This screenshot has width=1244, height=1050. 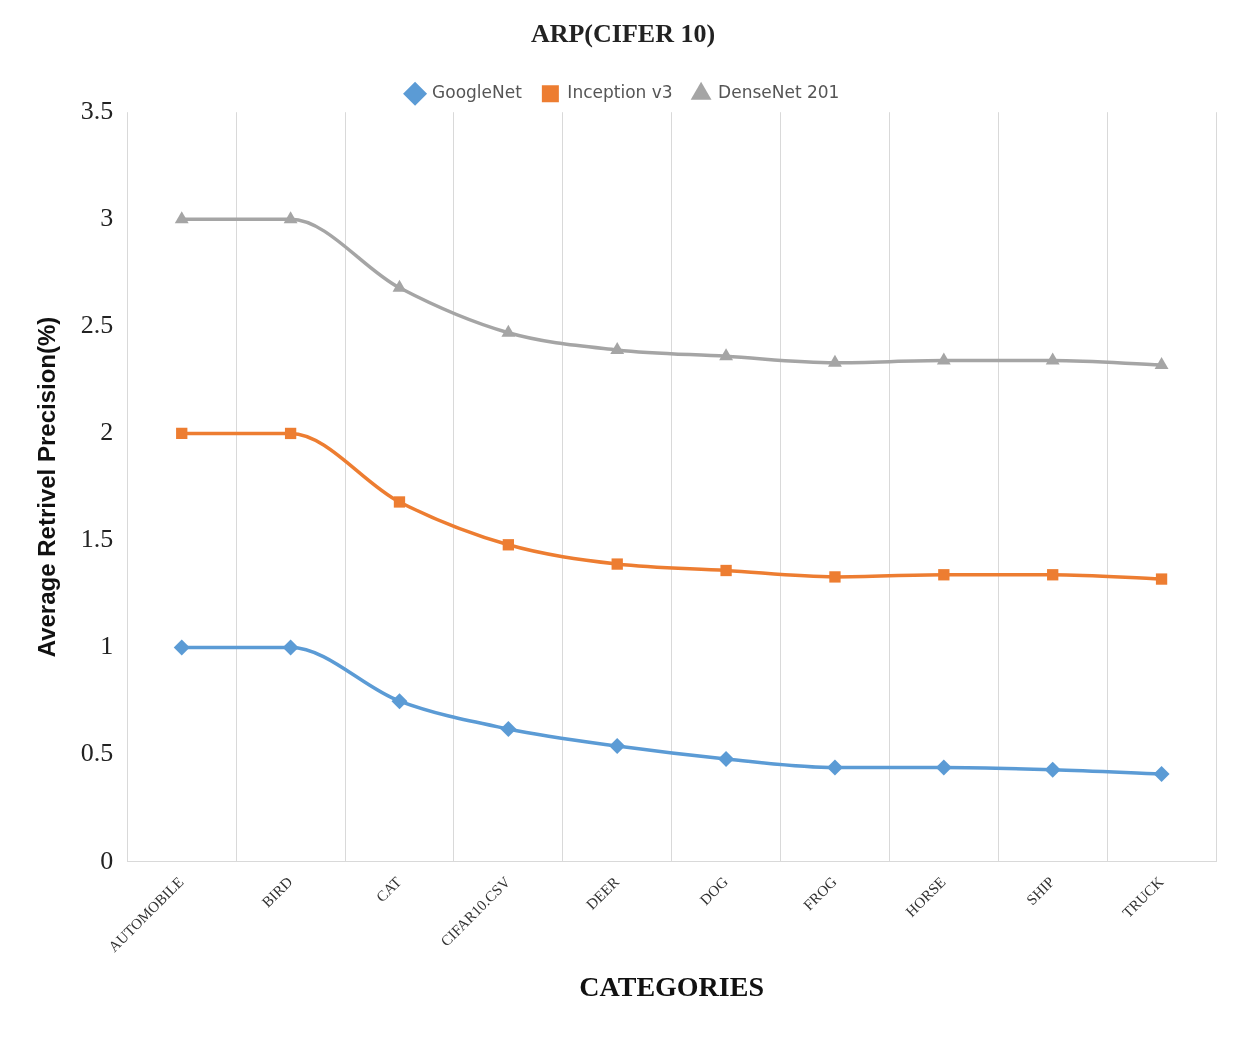 What do you see at coordinates (620, 92) in the screenshot?
I see `legend-label: Inception v3` at bounding box center [620, 92].